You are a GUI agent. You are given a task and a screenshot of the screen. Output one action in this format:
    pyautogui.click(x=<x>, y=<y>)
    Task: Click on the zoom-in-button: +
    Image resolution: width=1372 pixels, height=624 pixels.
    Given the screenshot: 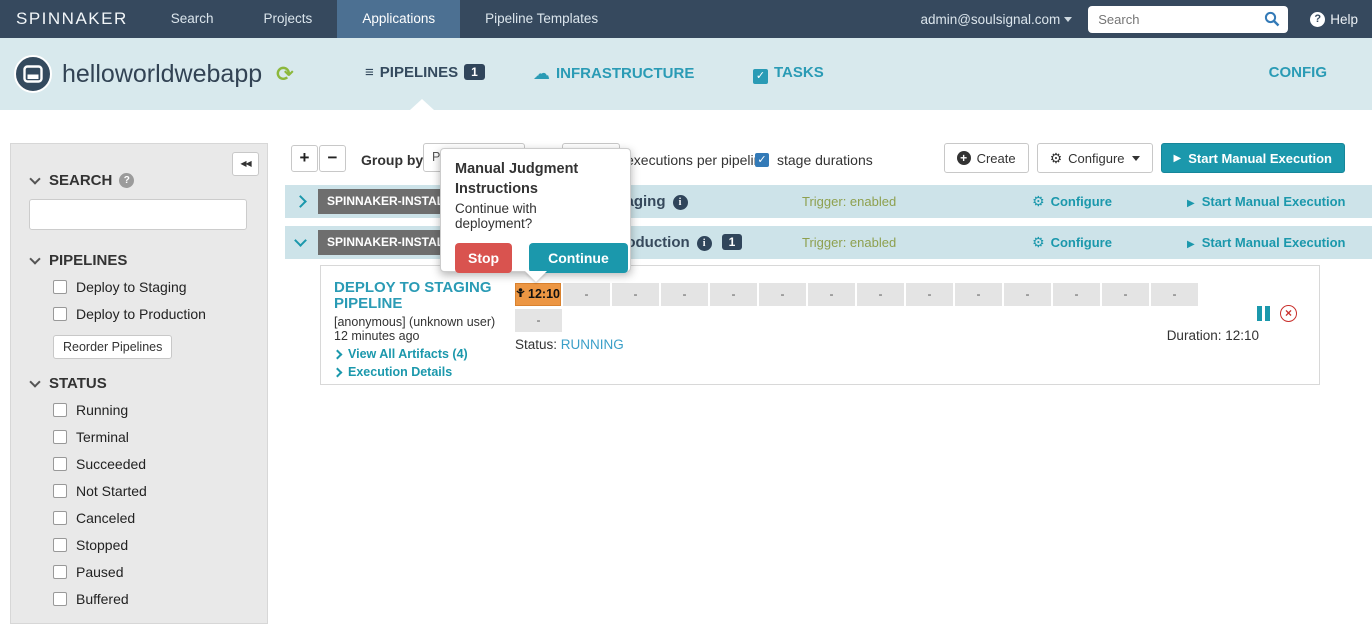 What is the action you would take?
    pyautogui.click(x=304, y=158)
    